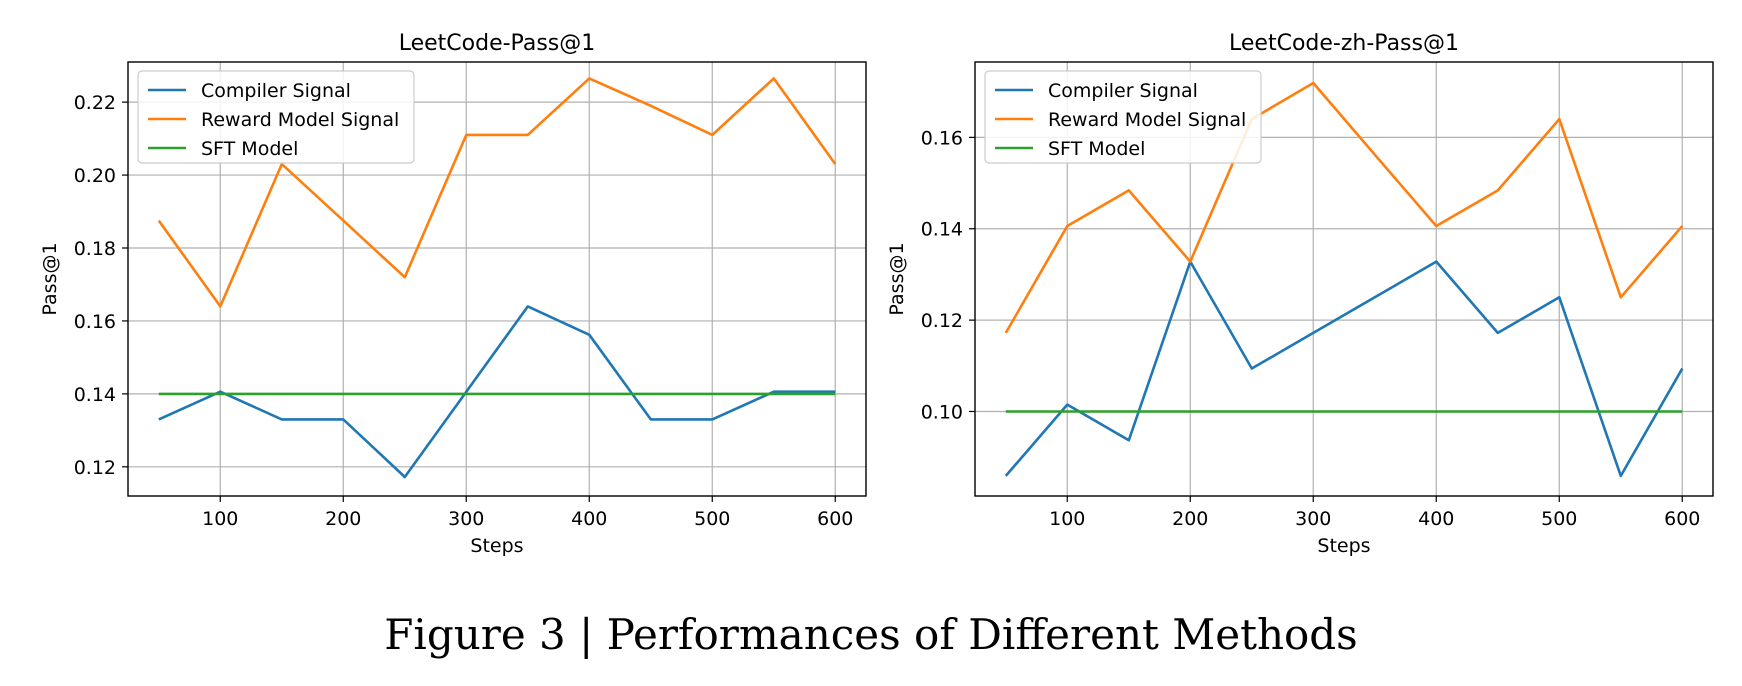 The image size is (1742, 686). I want to click on chart-title: LeetCode-Pass@1, so click(497, 43).